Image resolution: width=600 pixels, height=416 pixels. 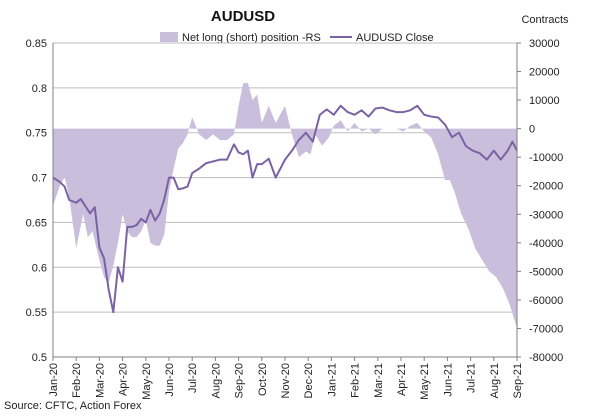 I want to click on left-tick-label: 0.65, so click(x=36, y=223).